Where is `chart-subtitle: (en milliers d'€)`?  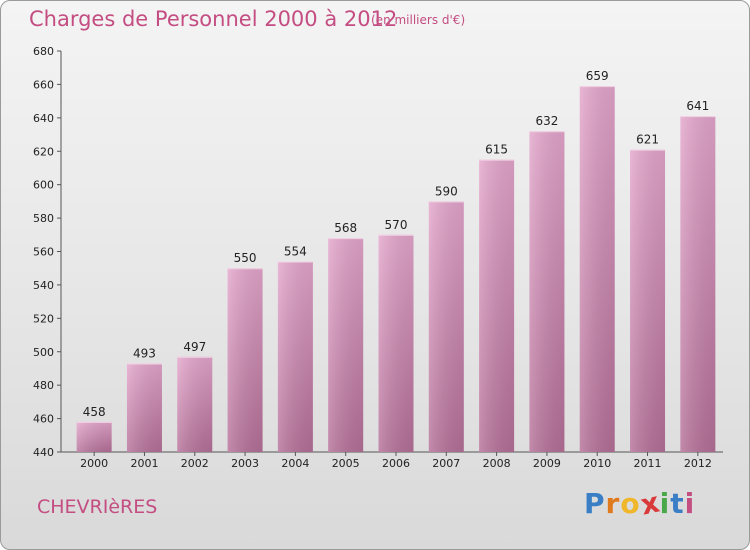 chart-subtitle: (en milliers d'€) is located at coordinates (418, 20).